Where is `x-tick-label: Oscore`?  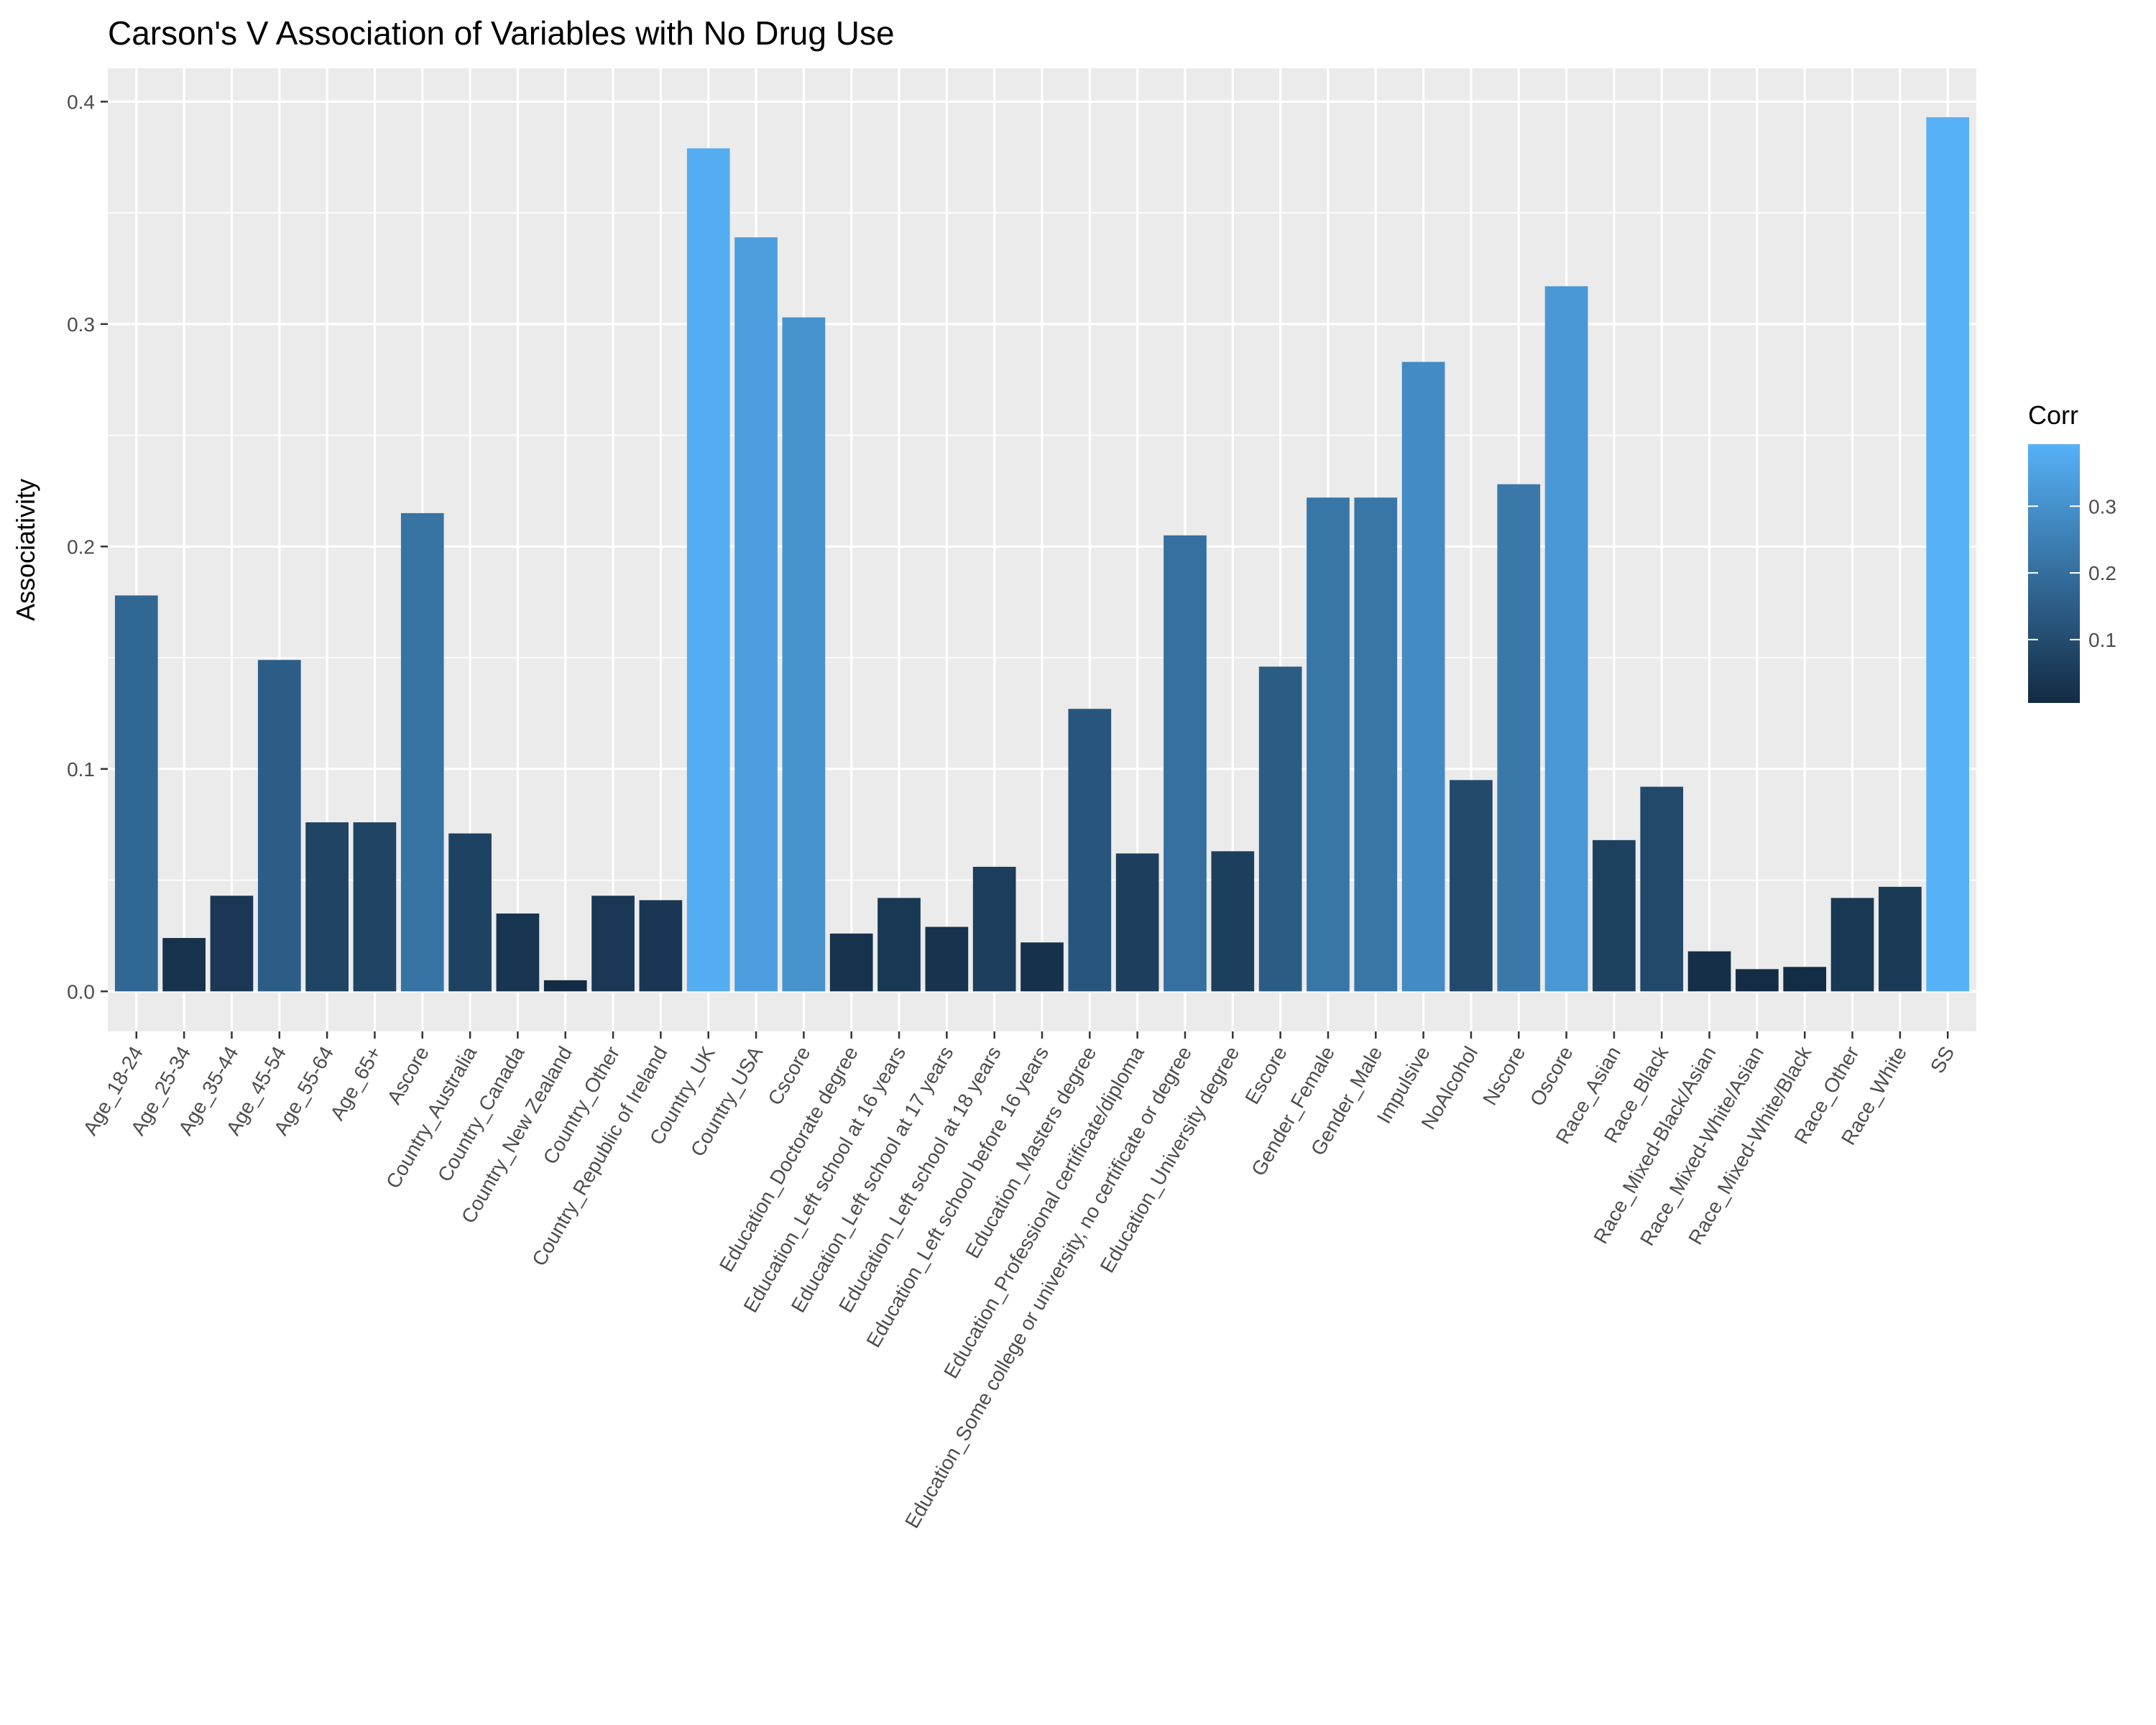
x-tick-label: Oscore is located at coordinates (1552, 1076).